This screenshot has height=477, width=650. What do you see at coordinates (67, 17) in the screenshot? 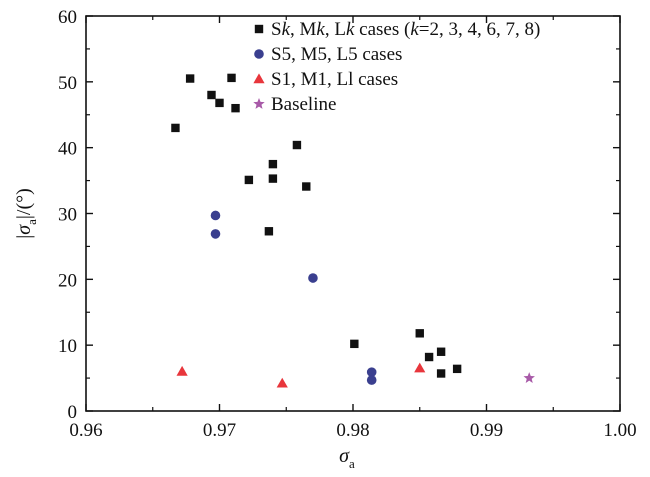
I see `y-tick-label: 60` at bounding box center [67, 17].